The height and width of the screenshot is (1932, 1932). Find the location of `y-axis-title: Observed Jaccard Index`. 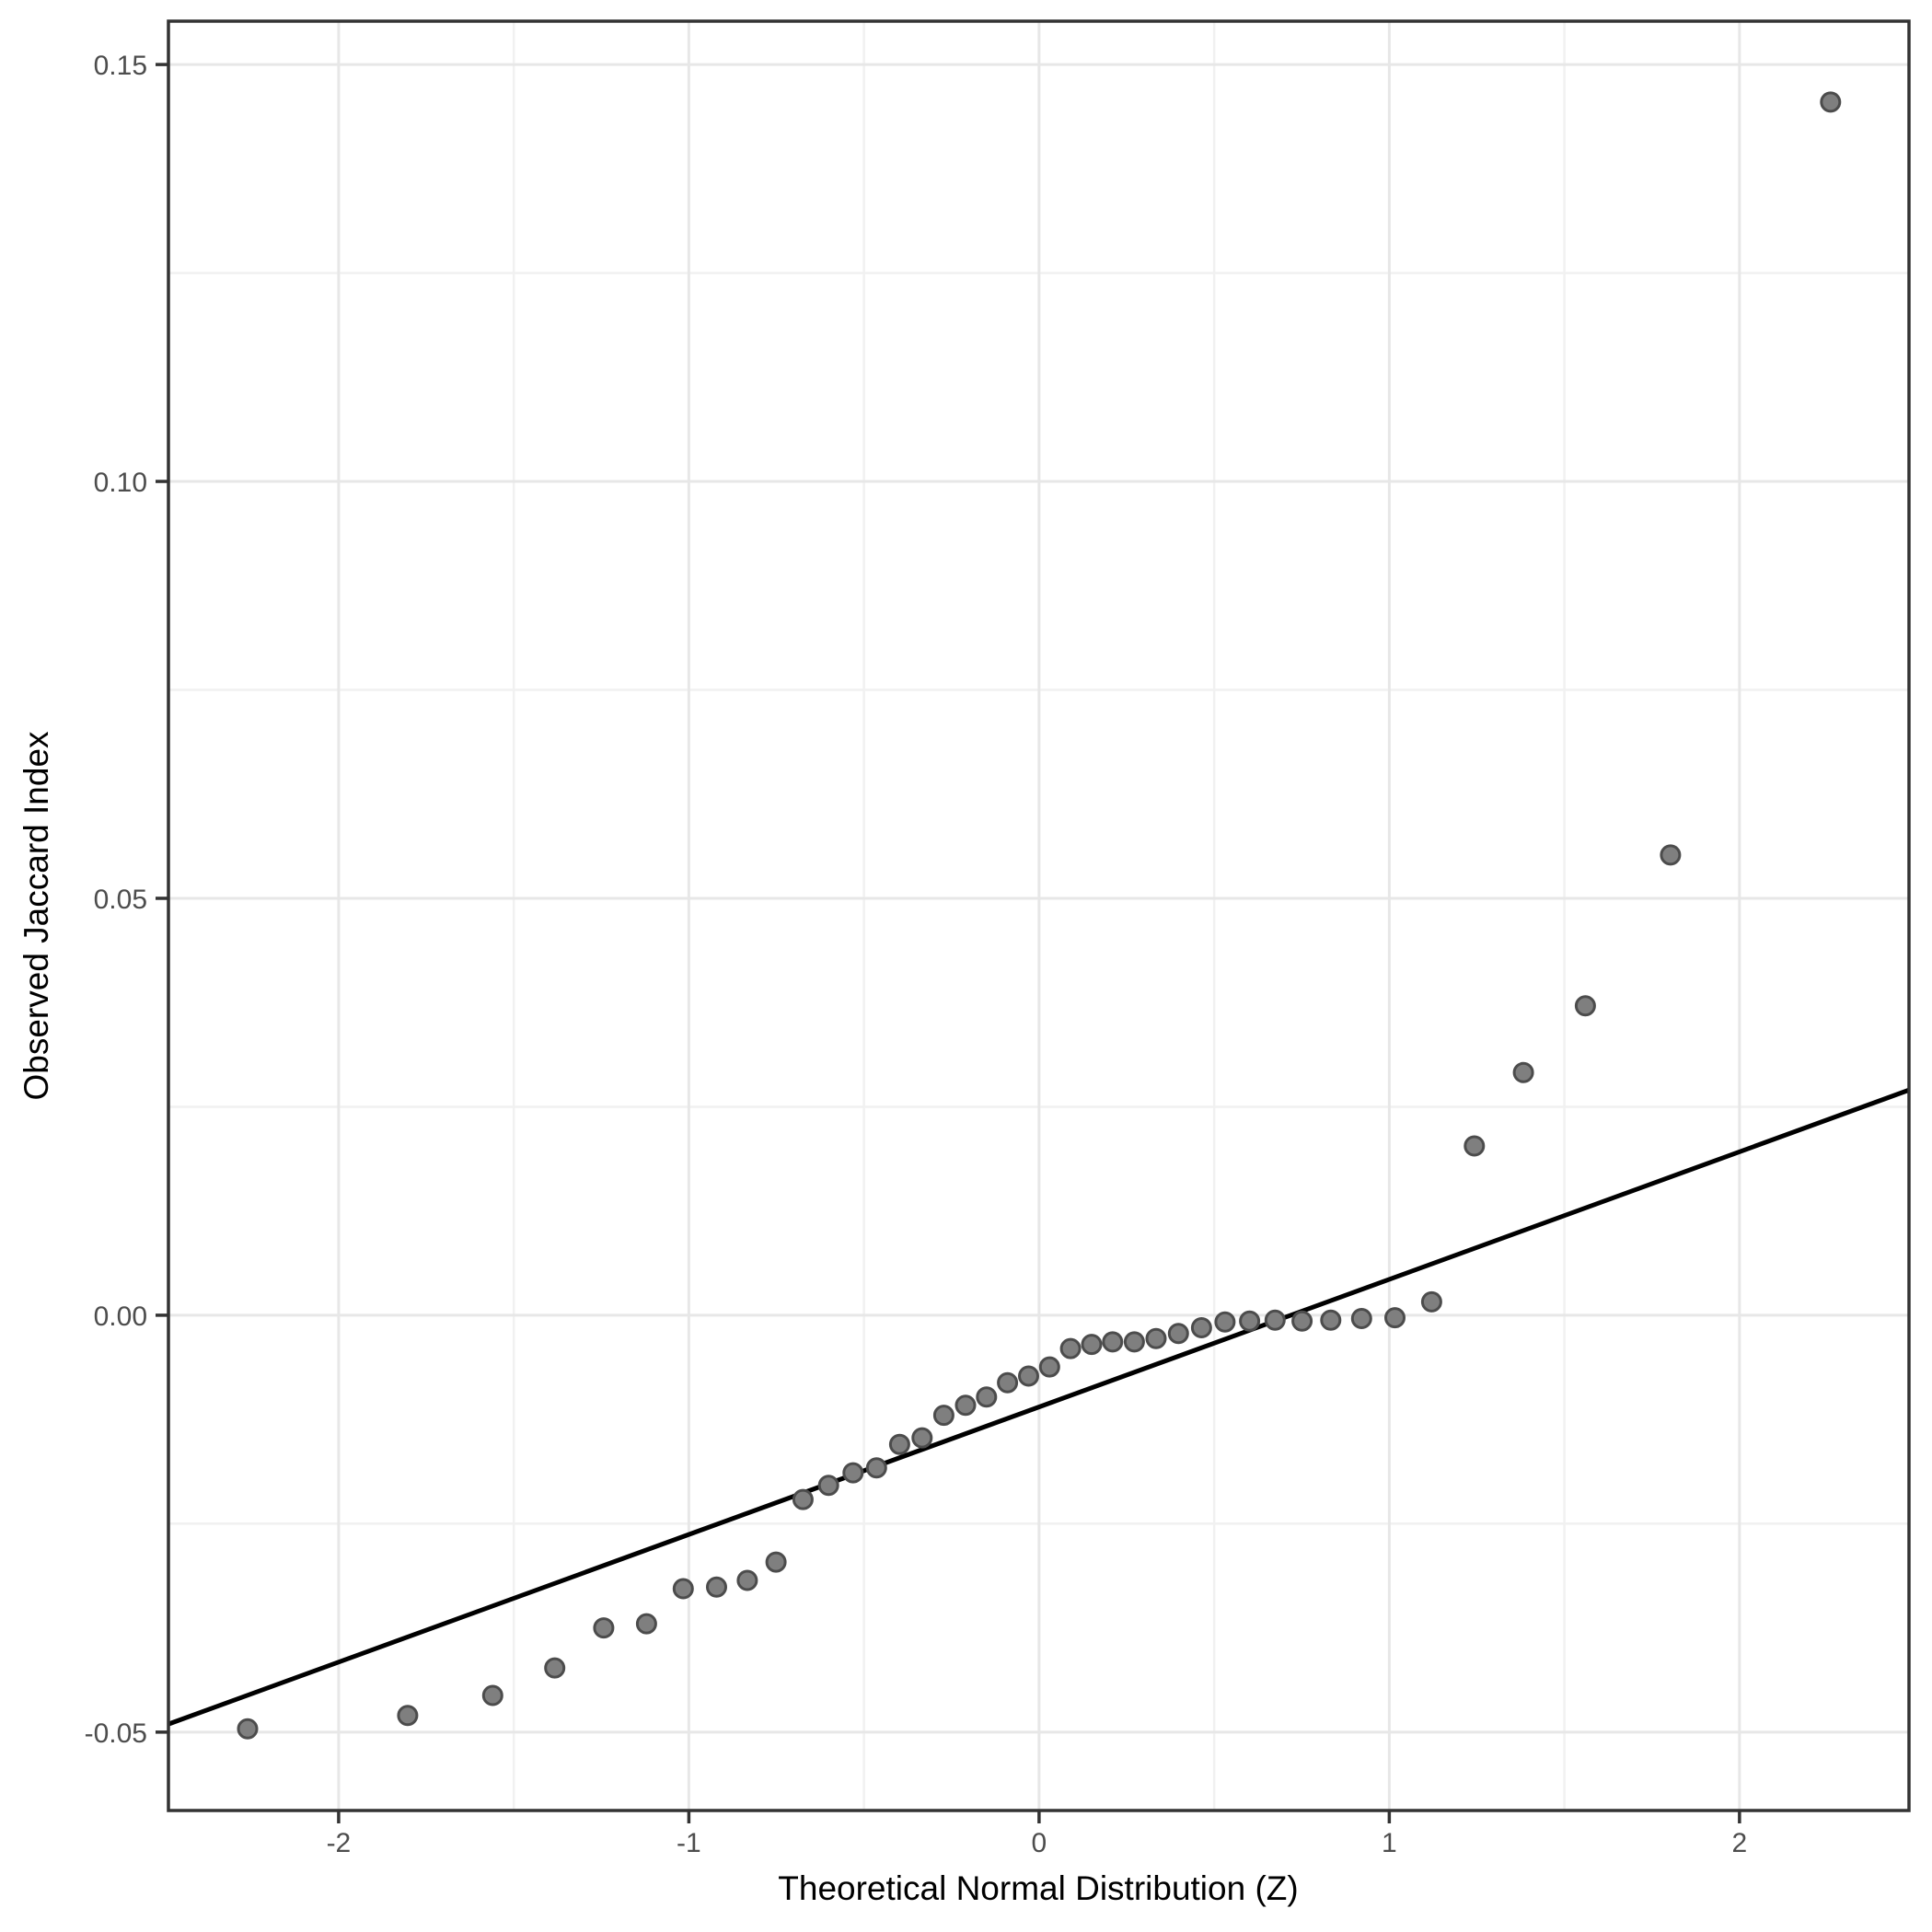

y-axis-title: Observed Jaccard Index is located at coordinates (36, 916).